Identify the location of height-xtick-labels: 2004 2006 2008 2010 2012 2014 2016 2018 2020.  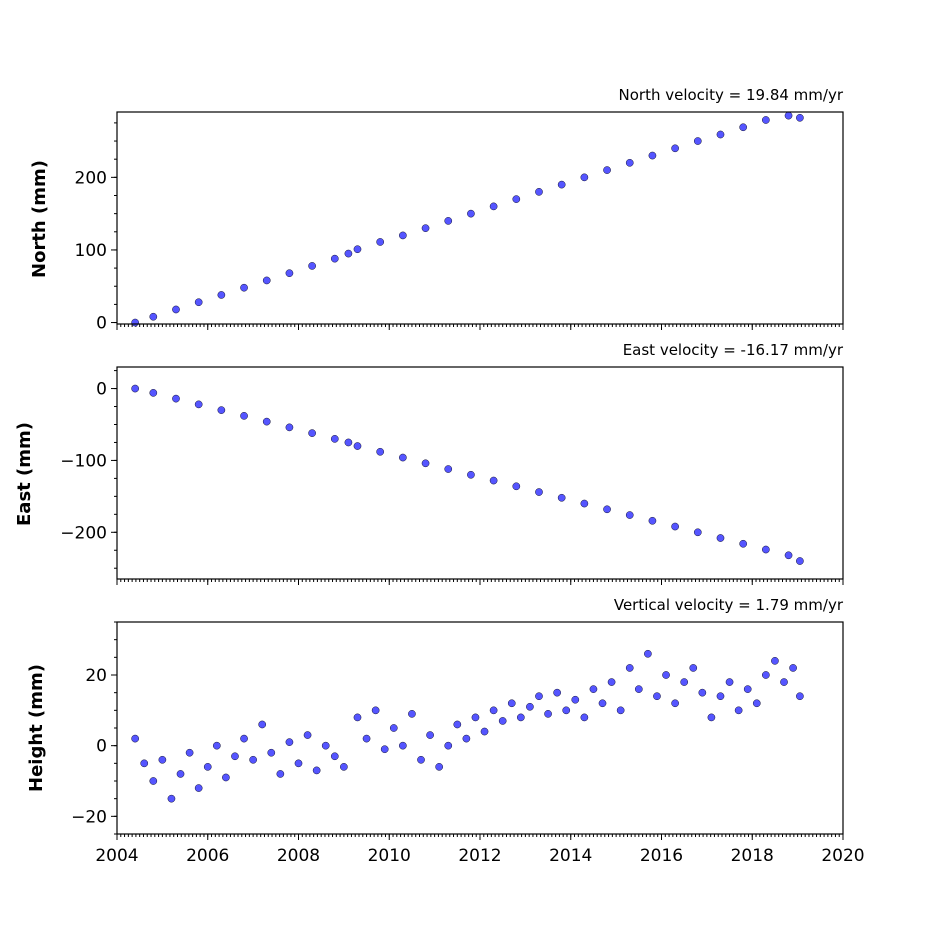
(479, 856).